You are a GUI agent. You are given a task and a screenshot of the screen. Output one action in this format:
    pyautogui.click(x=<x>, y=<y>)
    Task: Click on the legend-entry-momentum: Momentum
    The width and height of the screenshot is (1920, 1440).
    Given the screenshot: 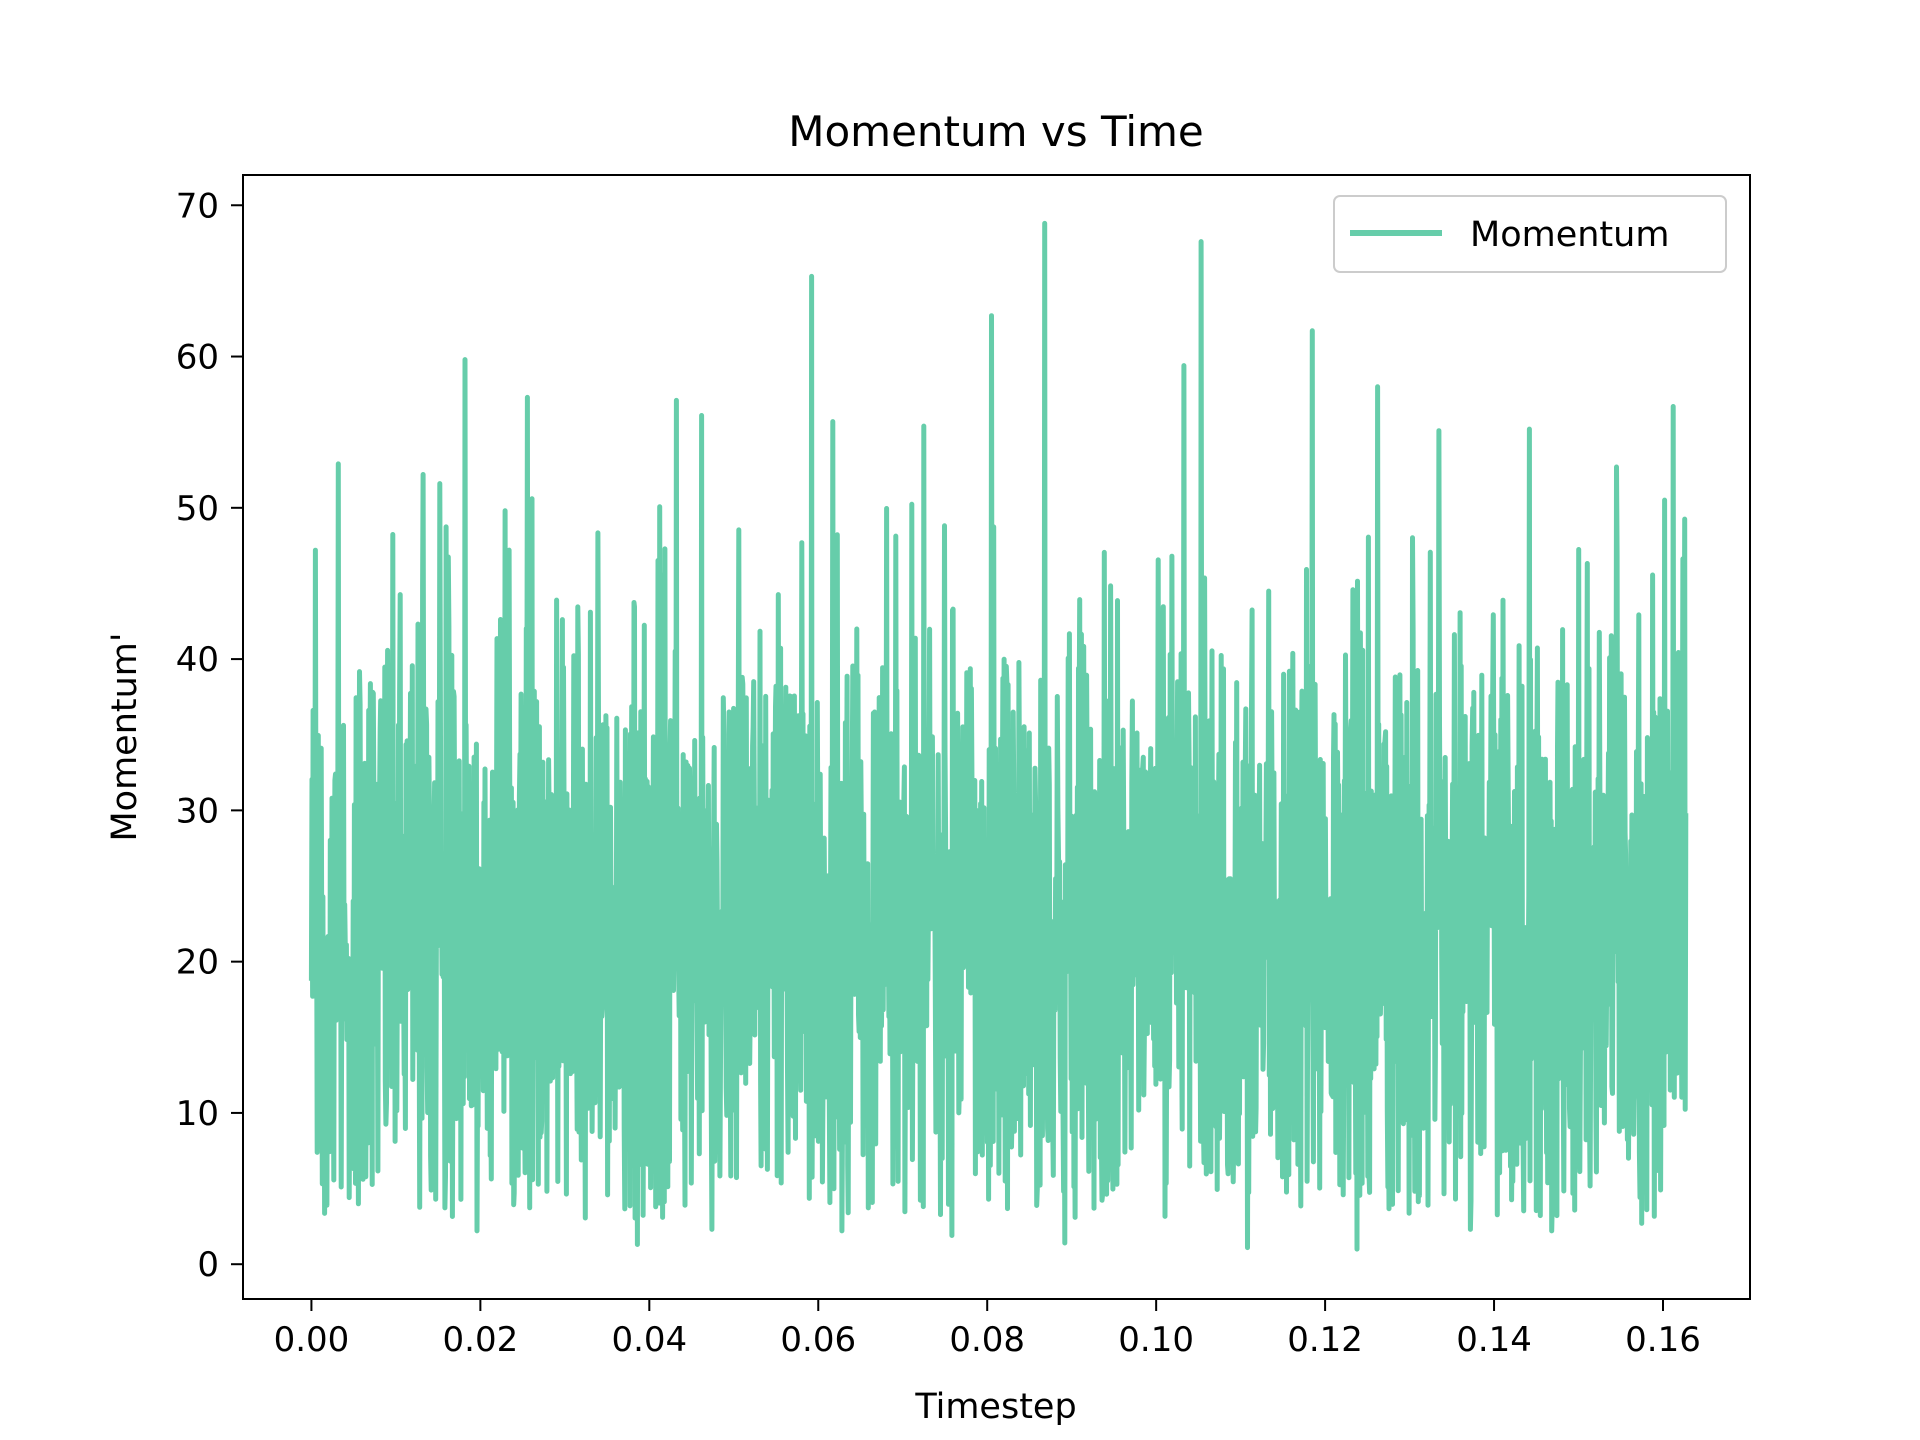 What is the action you would take?
    pyautogui.click(x=1569, y=235)
    